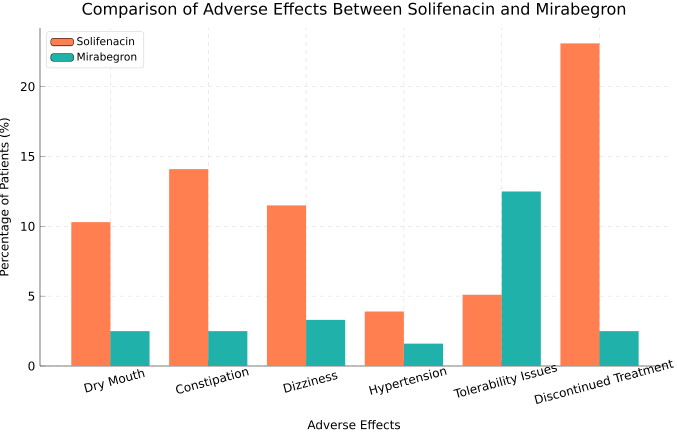 The height and width of the screenshot is (439, 677). I want to click on y-tick-label: 0, so click(31, 366).